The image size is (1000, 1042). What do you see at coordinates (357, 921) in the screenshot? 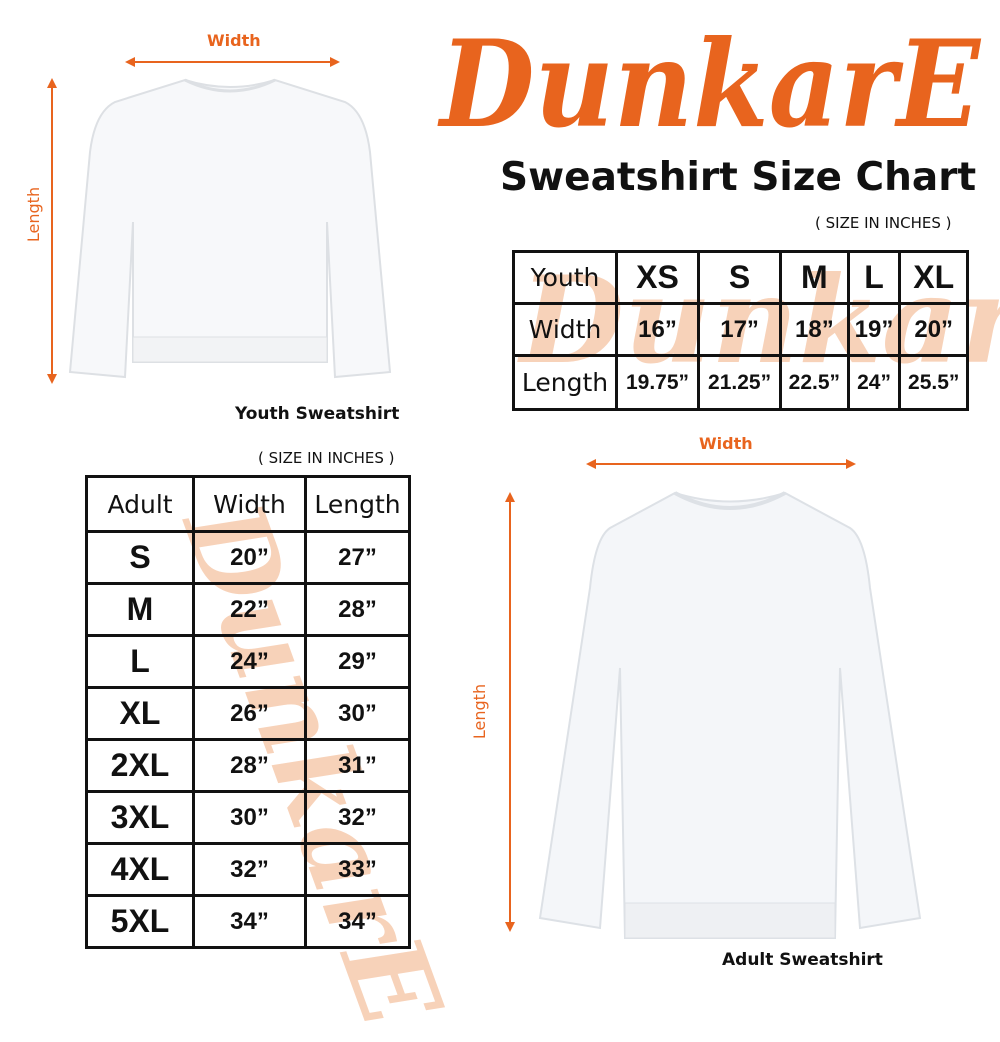
I see `length-cell: 34”` at bounding box center [357, 921].